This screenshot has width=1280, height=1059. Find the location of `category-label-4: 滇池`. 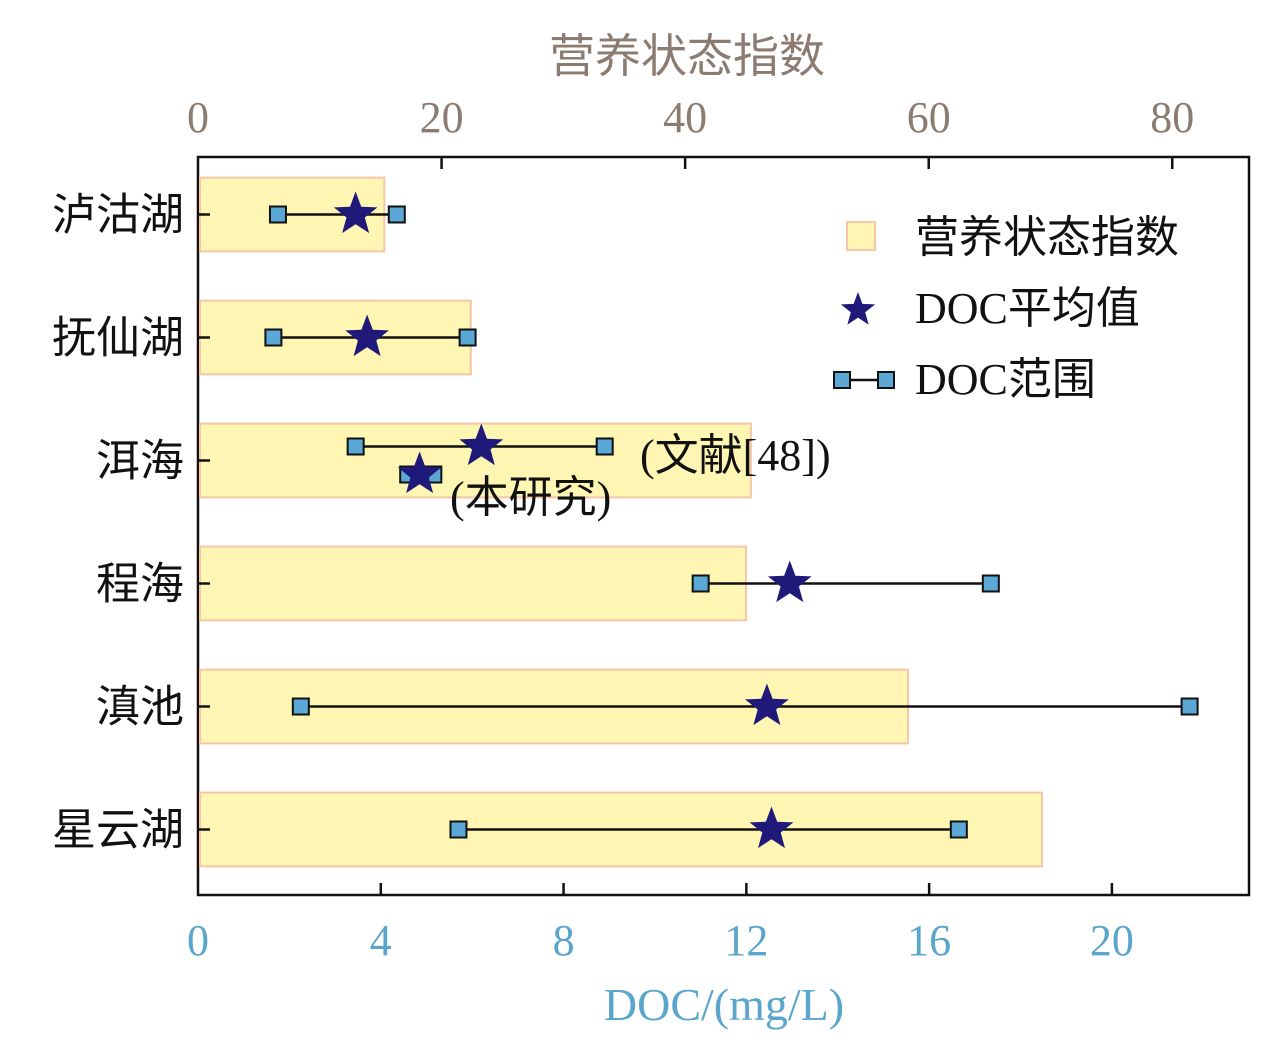

category-label-4: 滇池 is located at coordinates (140, 707).